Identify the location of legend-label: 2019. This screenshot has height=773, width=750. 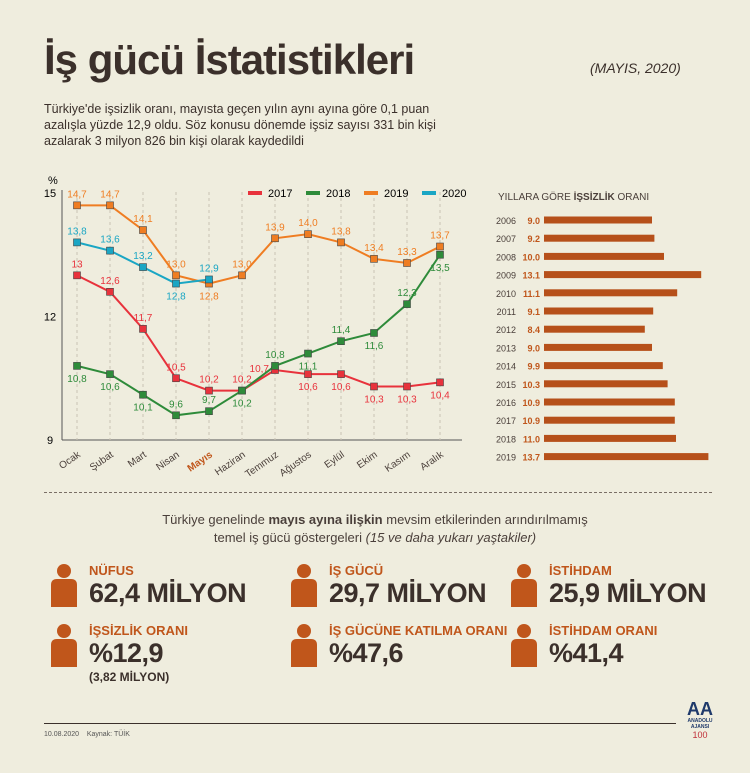
(396, 194).